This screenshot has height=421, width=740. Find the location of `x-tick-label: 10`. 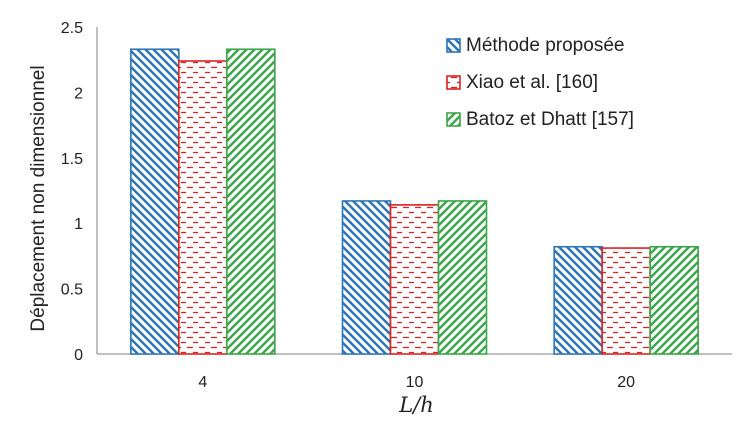

x-tick-label: 10 is located at coordinates (415, 382).